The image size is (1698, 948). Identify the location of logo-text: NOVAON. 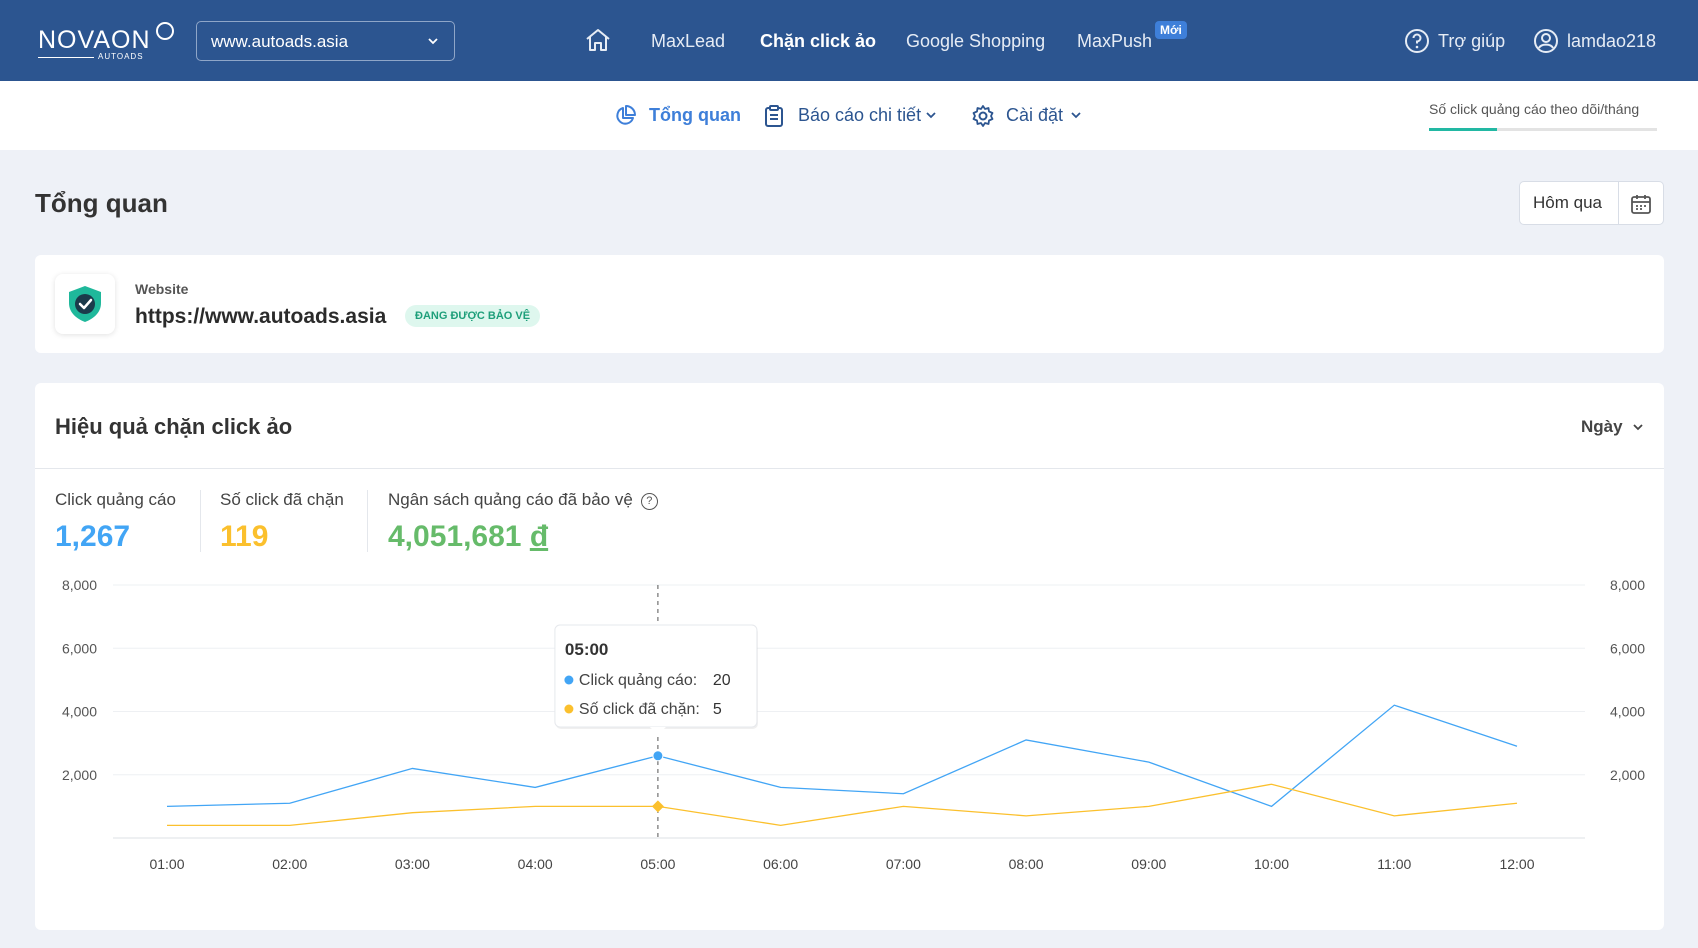
(94, 40).